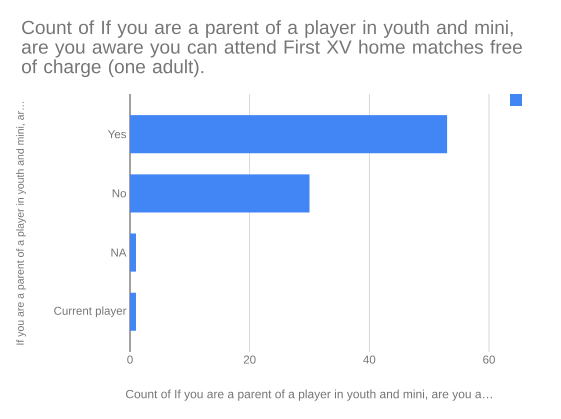  Describe the element at coordinates (489, 360) in the screenshot. I see `x-tick-label: 60` at that location.